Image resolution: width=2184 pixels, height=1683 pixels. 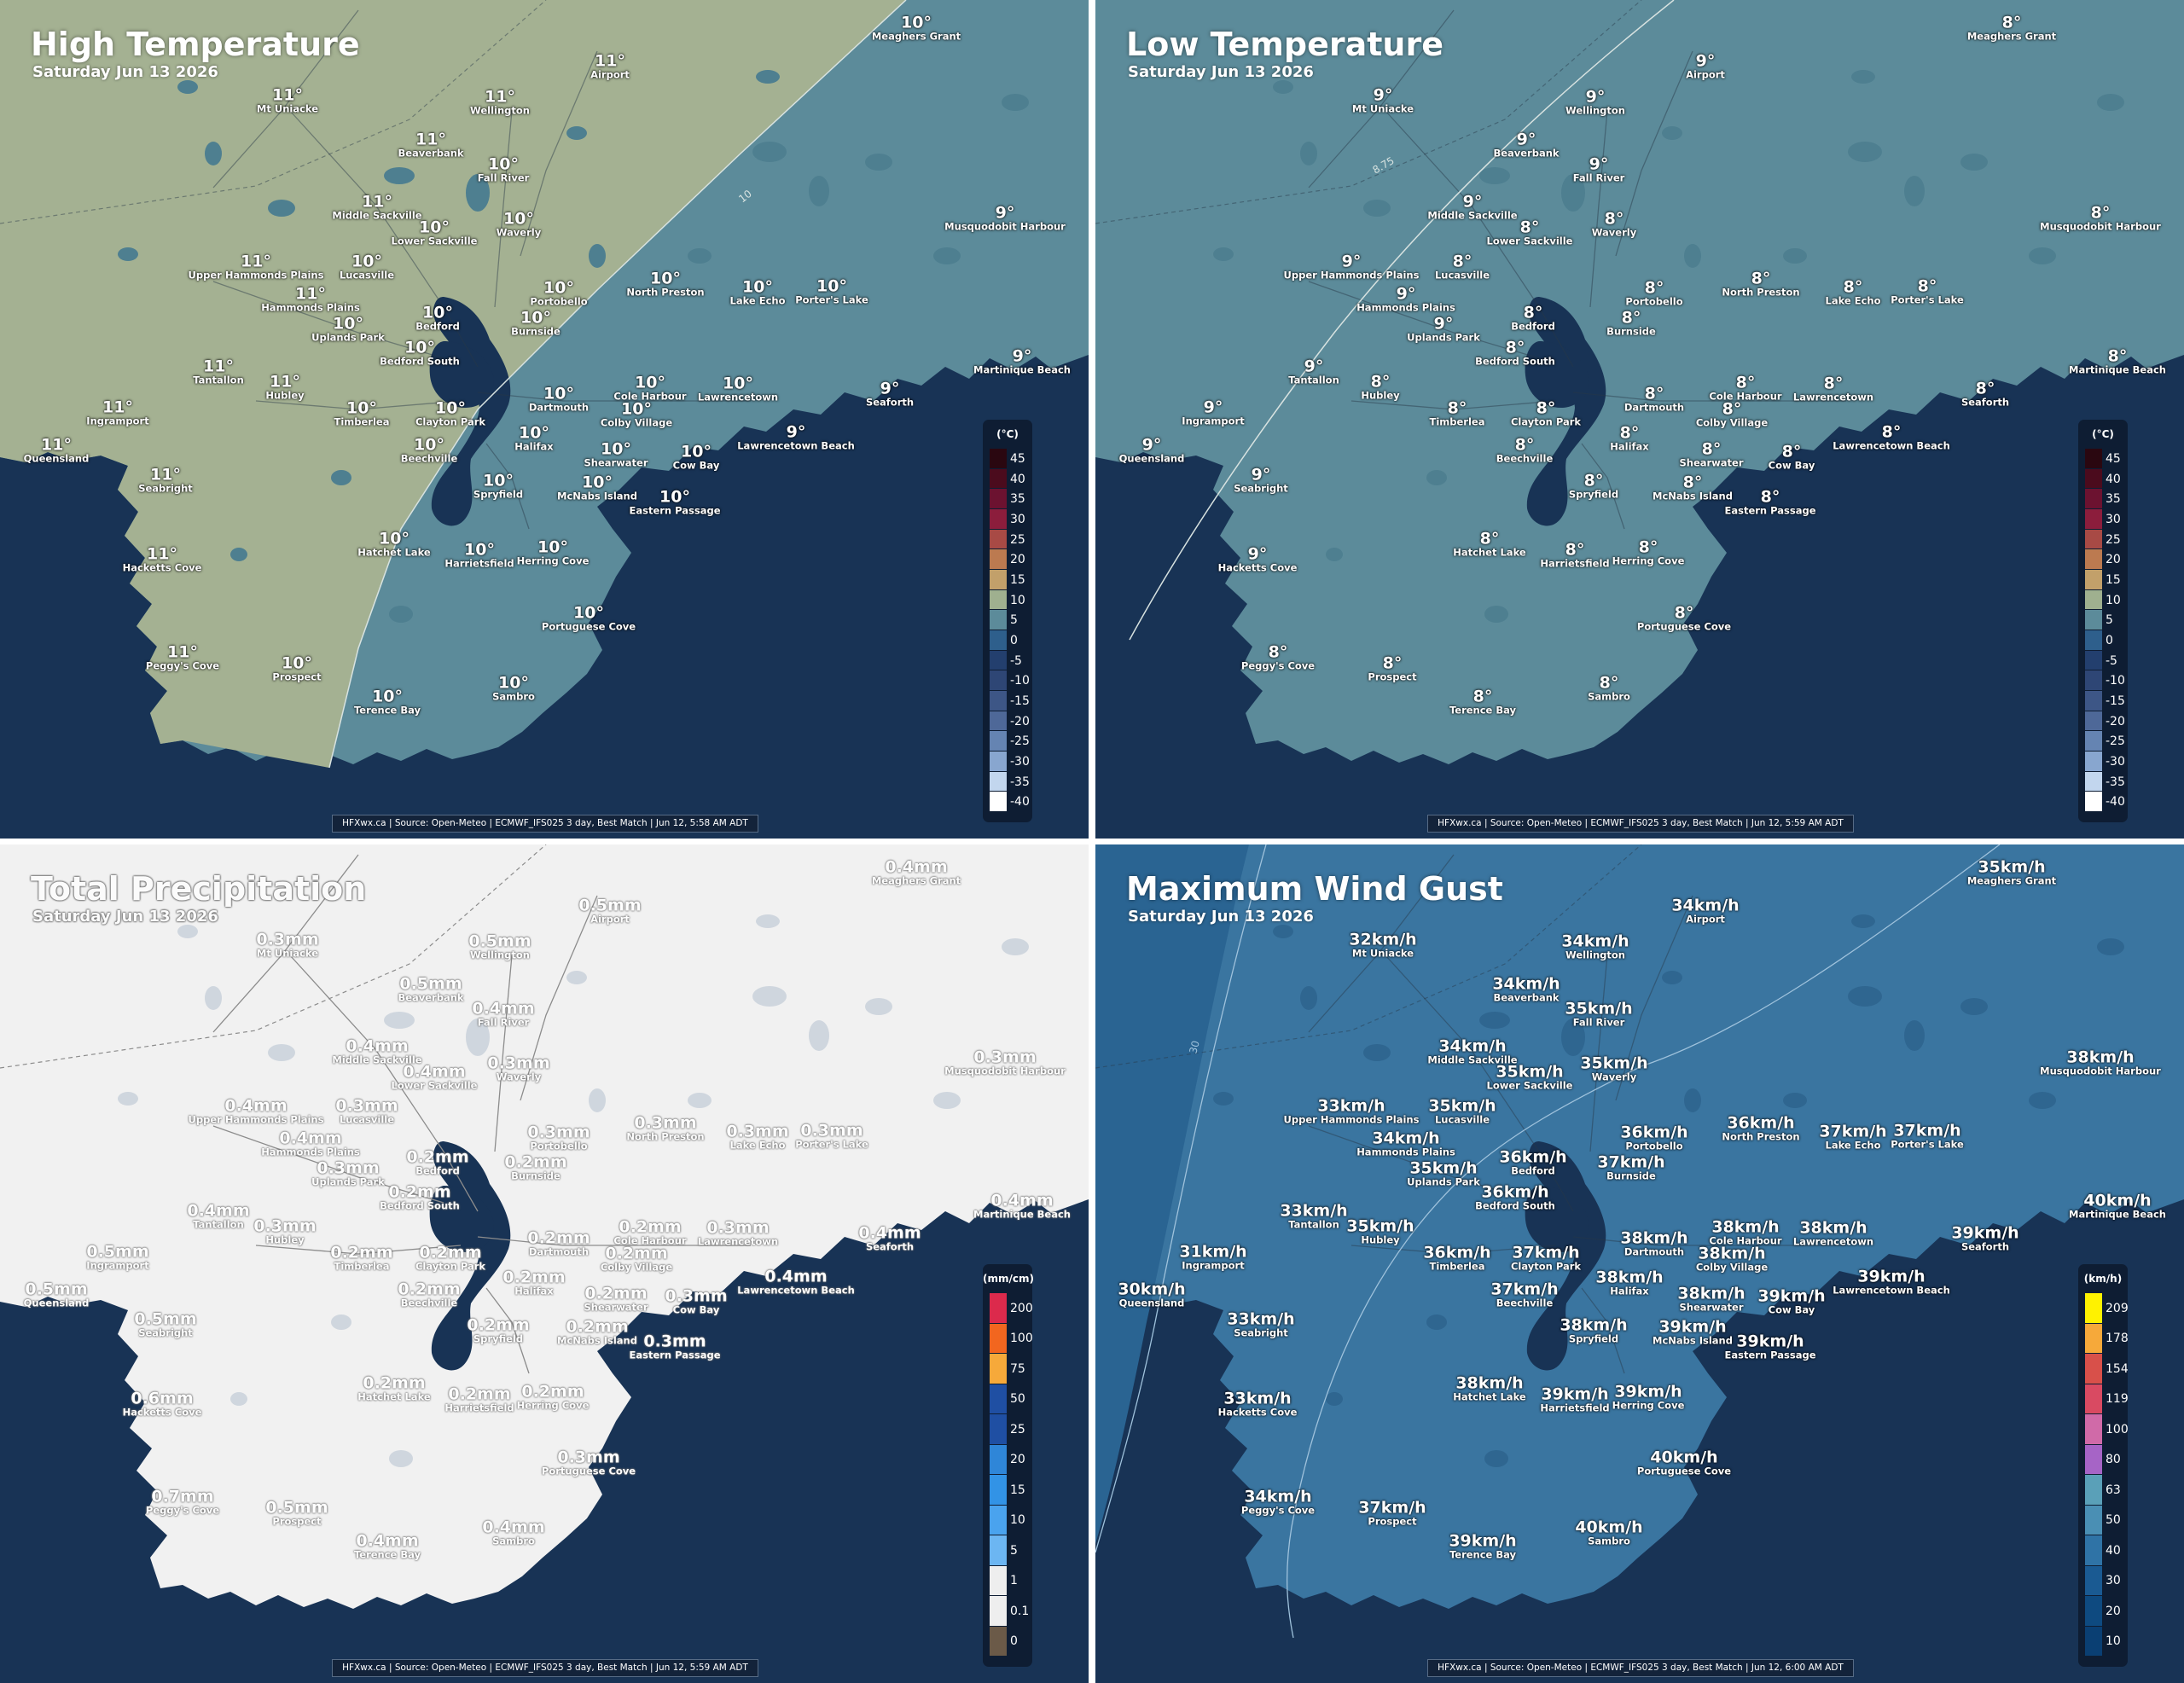 What do you see at coordinates (393, 545) in the screenshot?
I see `location-label: 10° Hatchet Lake` at bounding box center [393, 545].